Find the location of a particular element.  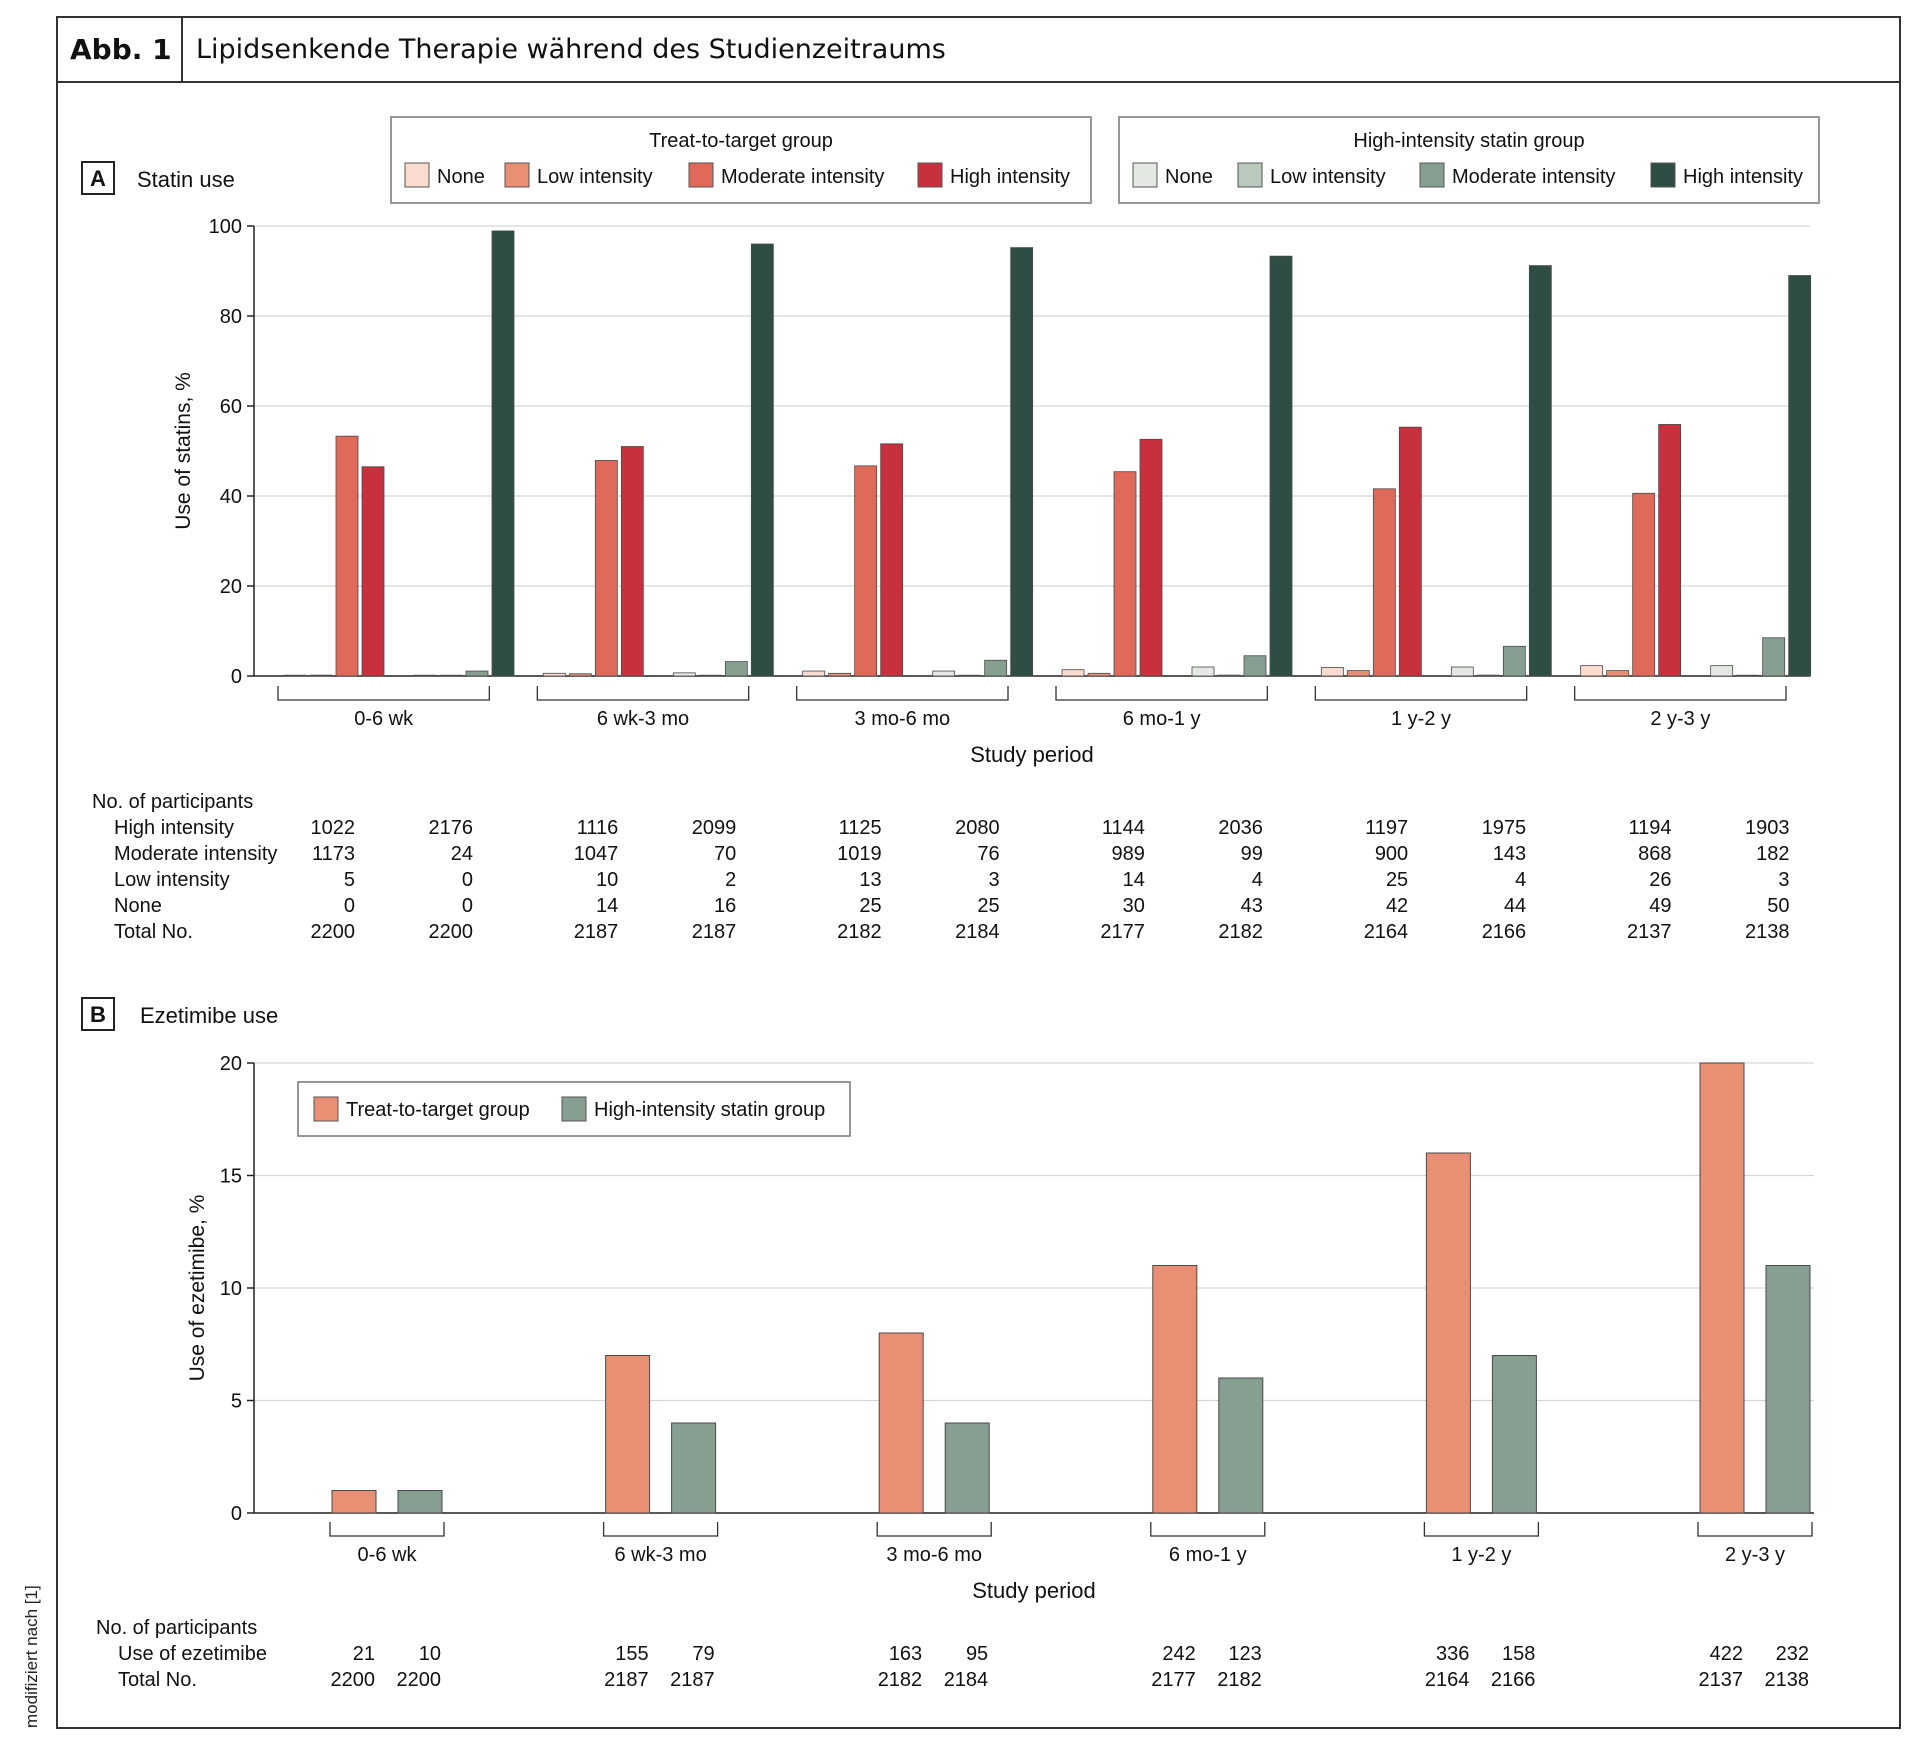

panel-a-category-label: 6 mo-1 y is located at coordinates (1162, 719).